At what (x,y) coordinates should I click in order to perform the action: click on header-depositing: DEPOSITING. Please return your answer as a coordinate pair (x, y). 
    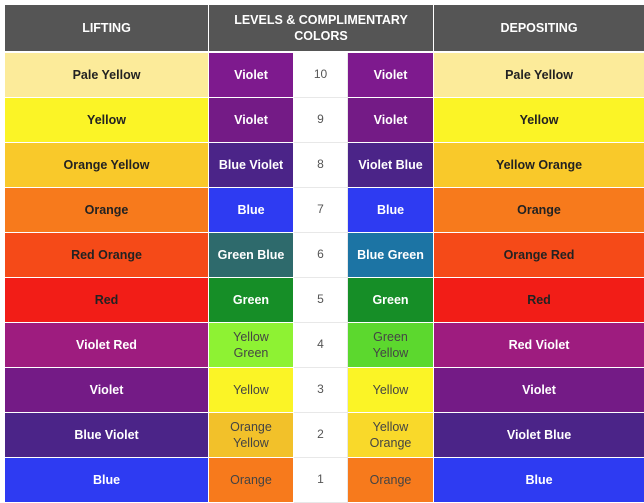
    Looking at the image, I should click on (538, 28).